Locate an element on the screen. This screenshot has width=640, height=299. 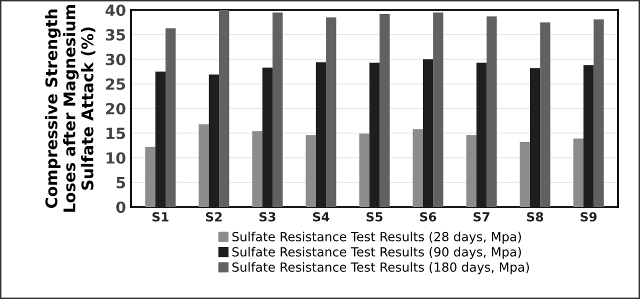
y-tick-label: 15 is located at coordinates (116, 134).